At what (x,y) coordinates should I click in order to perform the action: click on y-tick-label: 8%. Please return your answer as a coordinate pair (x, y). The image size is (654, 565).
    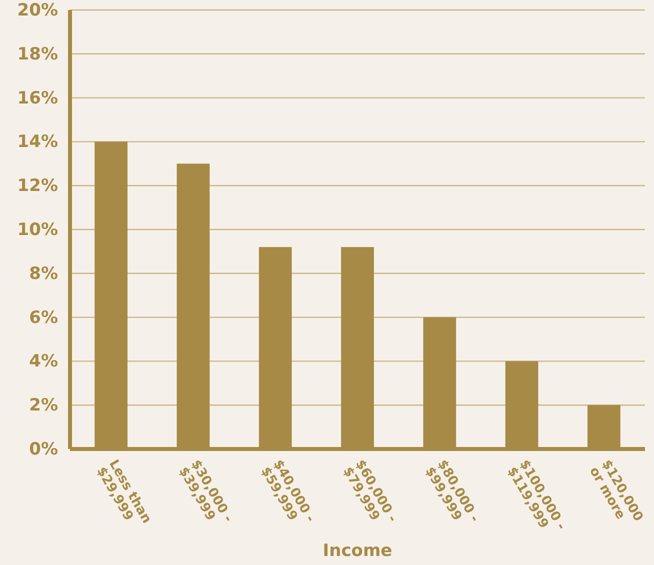
    Looking at the image, I should click on (43, 274).